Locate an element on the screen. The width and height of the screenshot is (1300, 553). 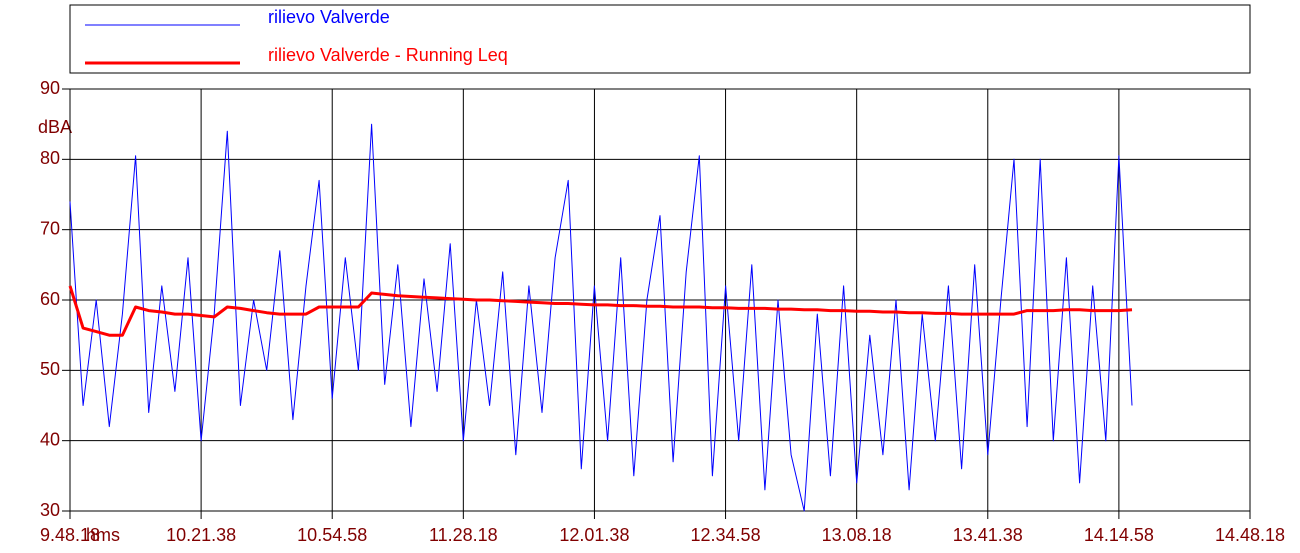
y-tick-label: 30 is located at coordinates (50, 510).